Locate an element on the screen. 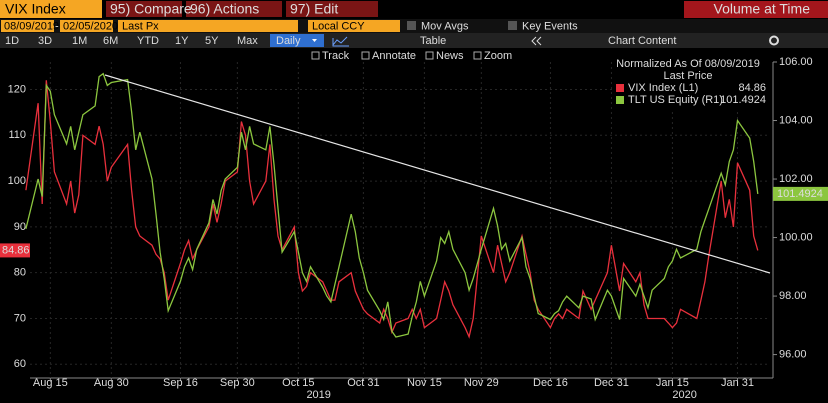  tools: Track Annotate News Zoom is located at coordinates (411, 56).